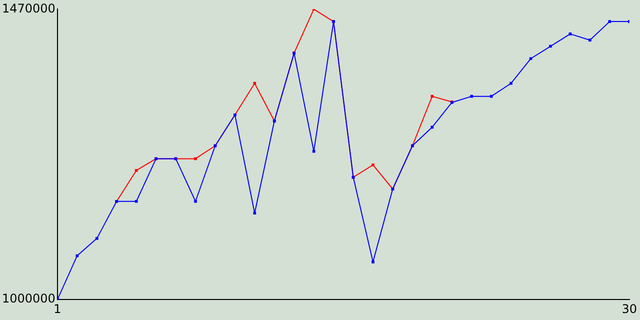  Describe the element at coordinates (630, 309) in the screenshot. I see `x-tick-label: 30` at that location.